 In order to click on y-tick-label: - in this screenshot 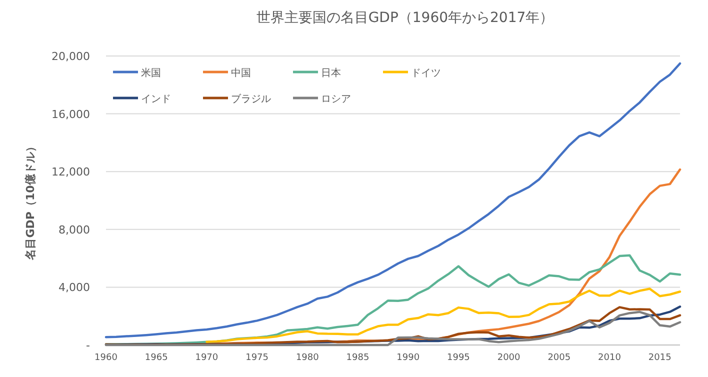, I will do `click(88, 345)`.